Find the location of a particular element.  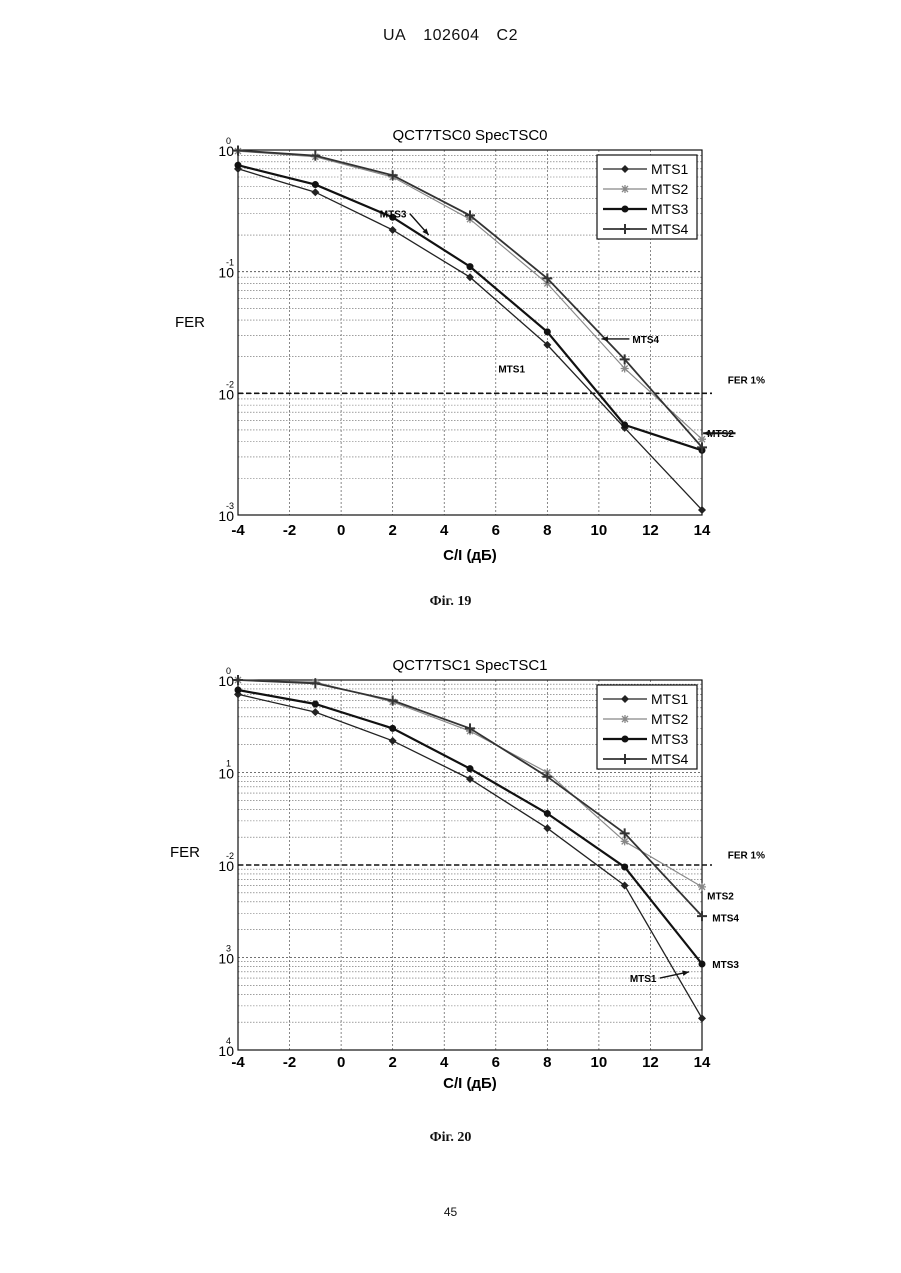

x-tick-label: -4 is located at coordinates (238, 530).